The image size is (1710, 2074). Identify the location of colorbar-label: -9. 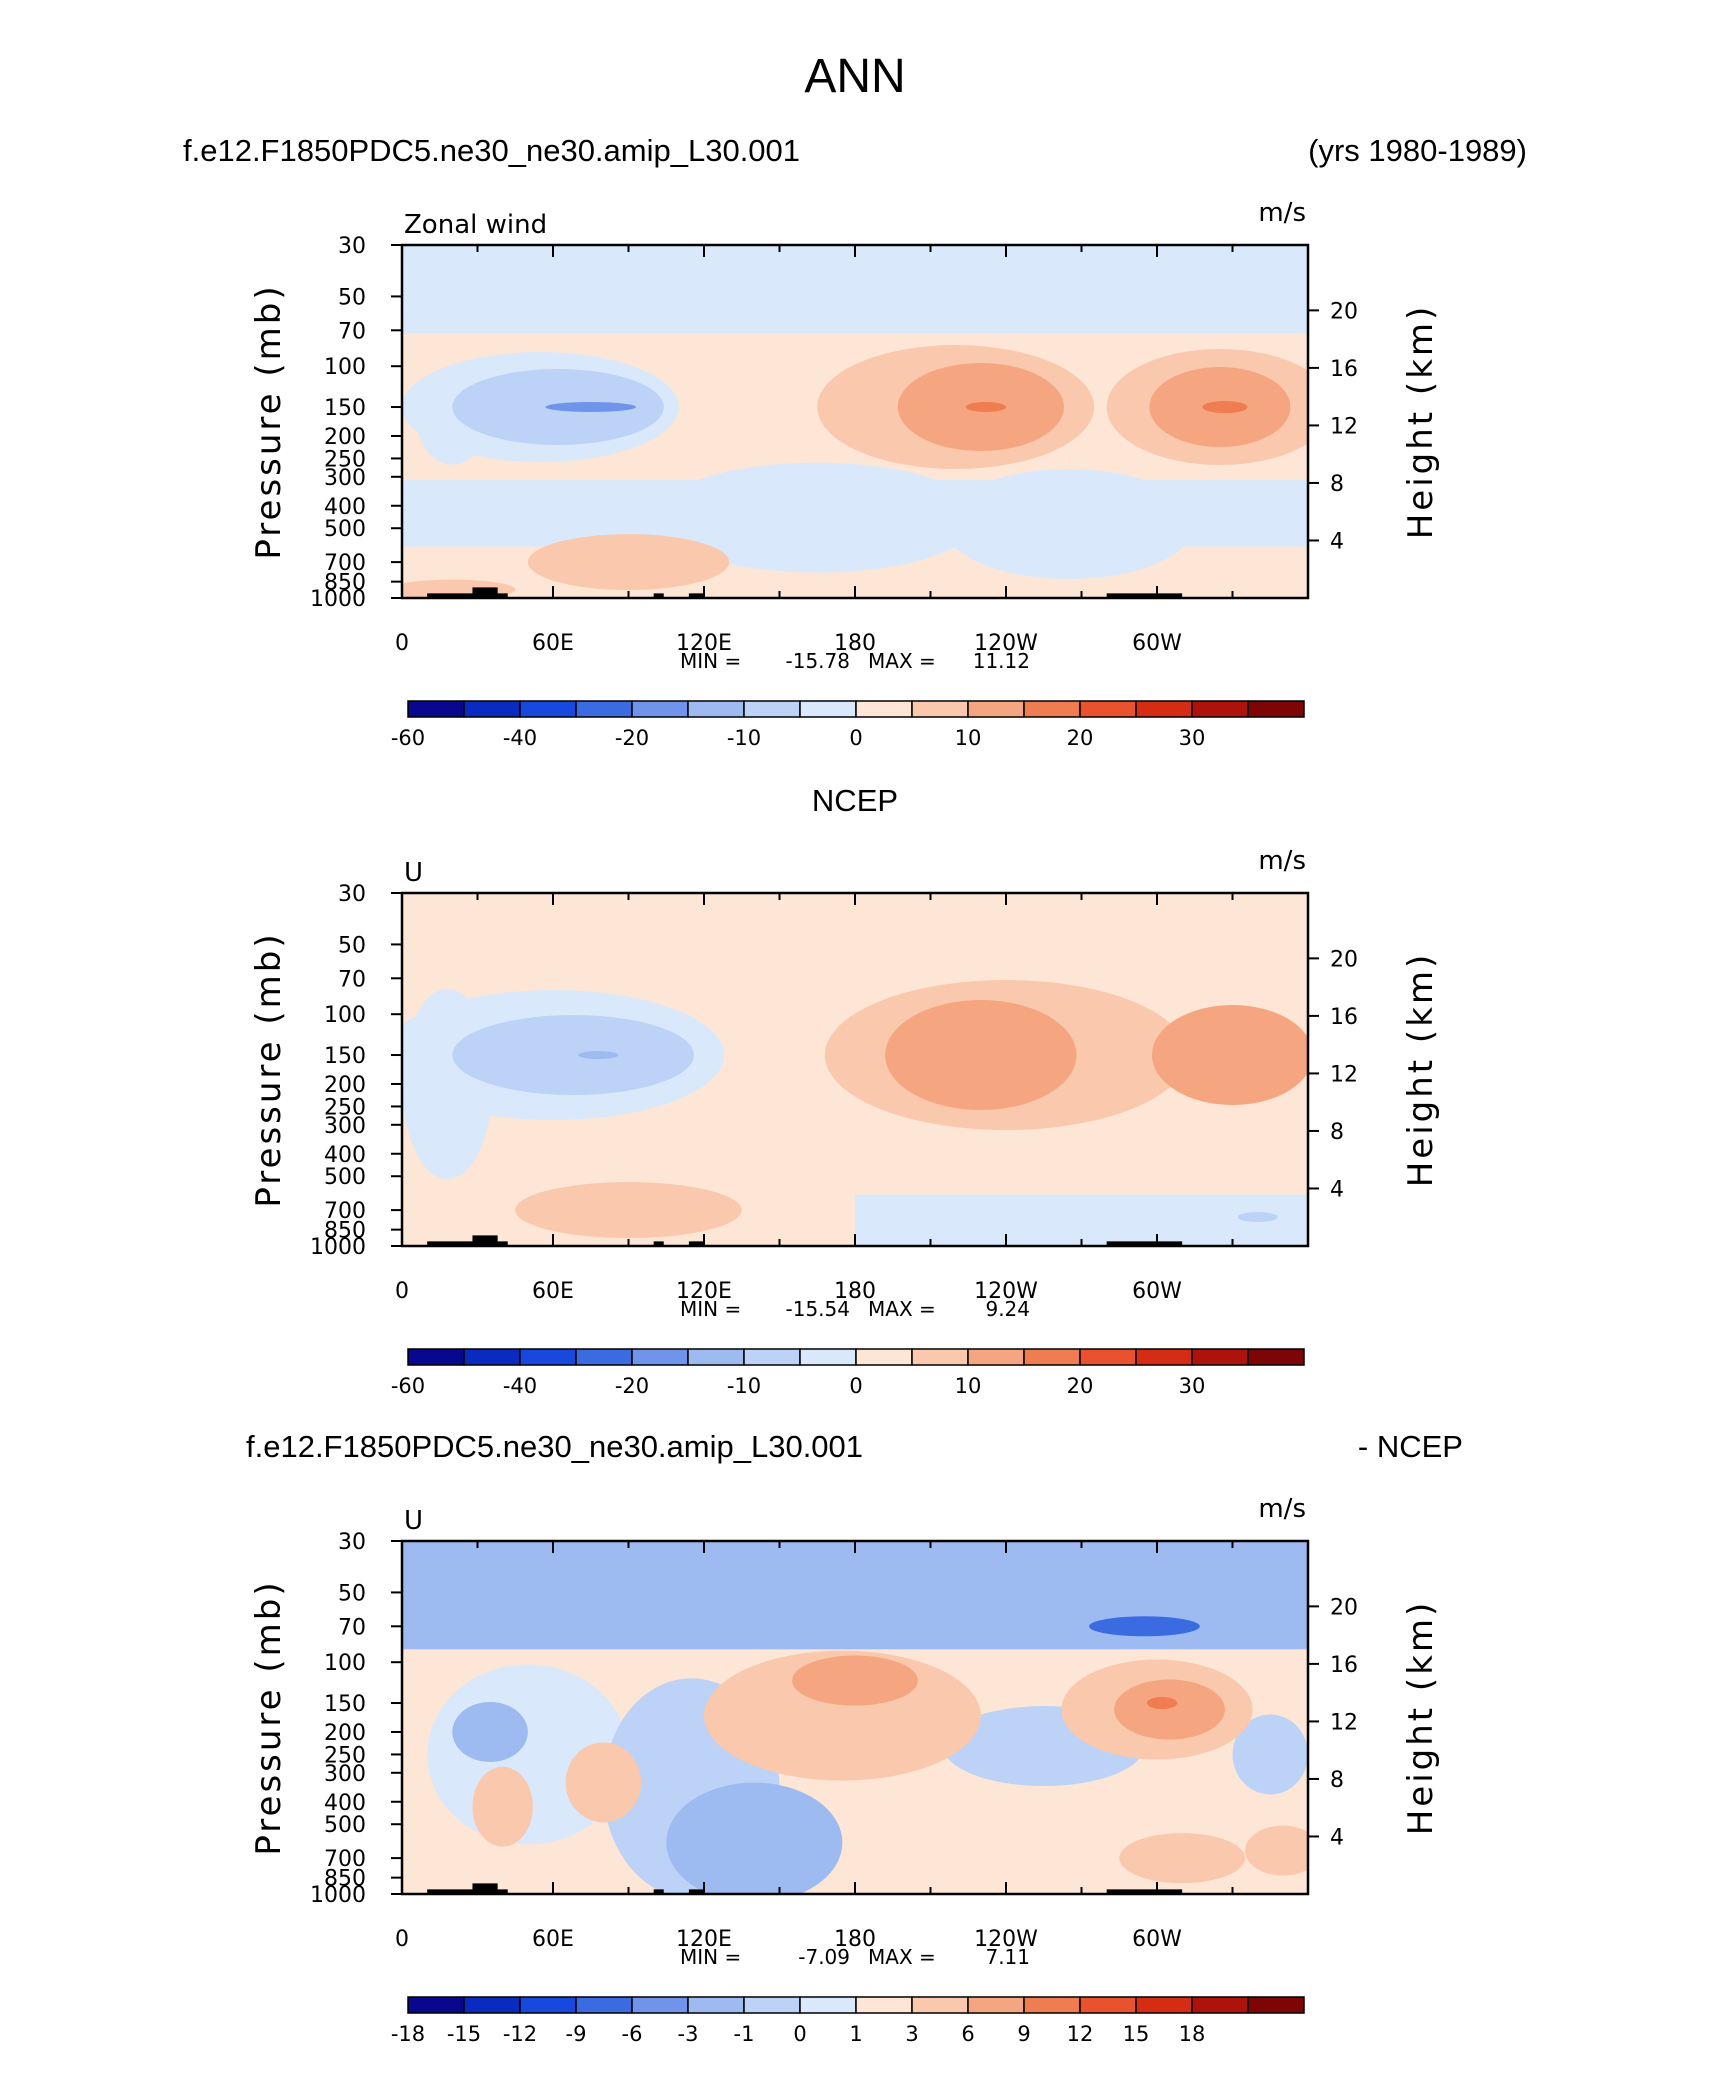
(576, 2034).